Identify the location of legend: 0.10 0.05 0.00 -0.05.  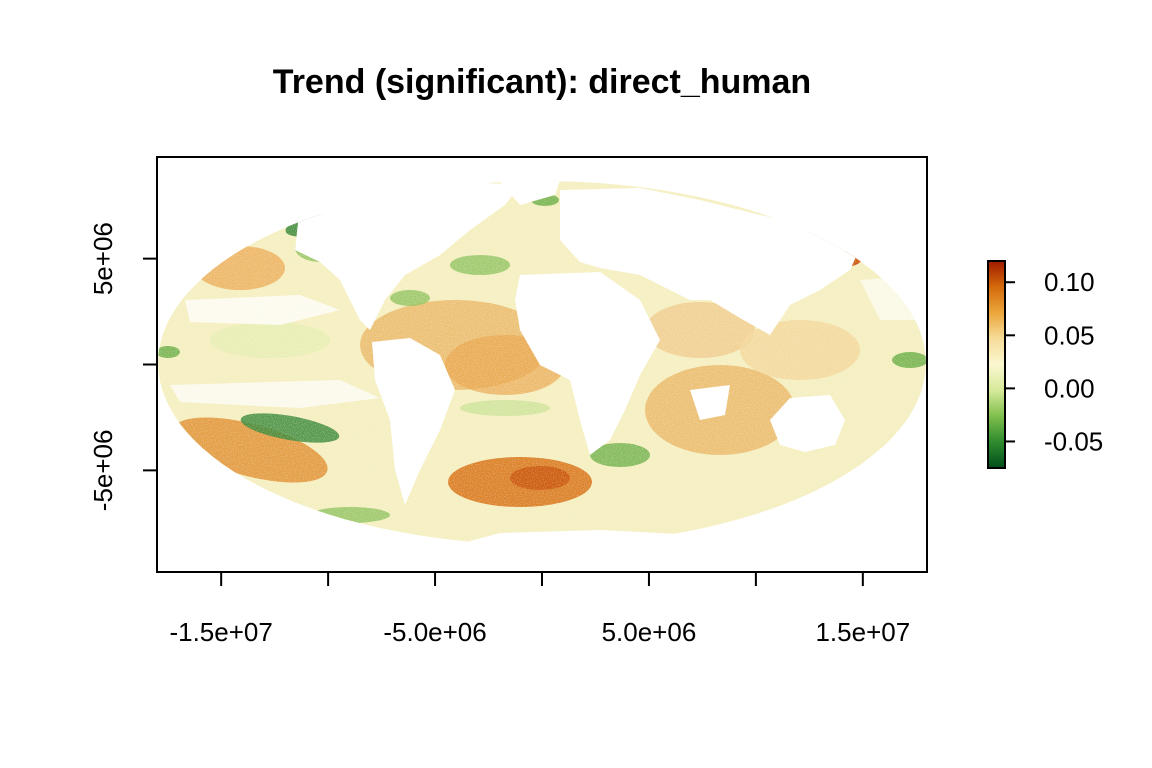
(1045, 364).